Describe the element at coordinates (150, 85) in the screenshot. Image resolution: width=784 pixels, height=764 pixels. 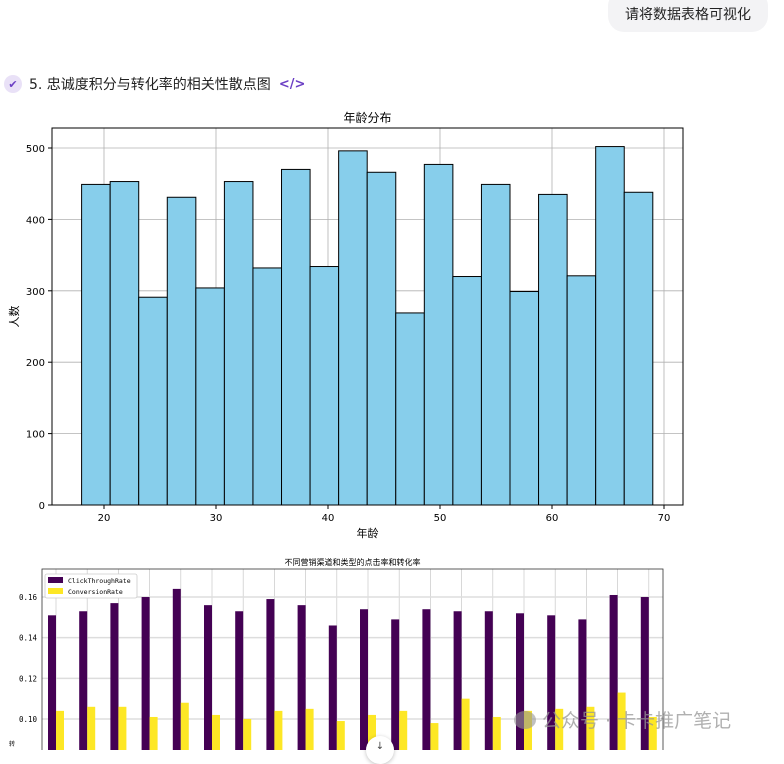
I see `step-label: 5. 忠诚度积分与转化率的相关性散点图` at that location.